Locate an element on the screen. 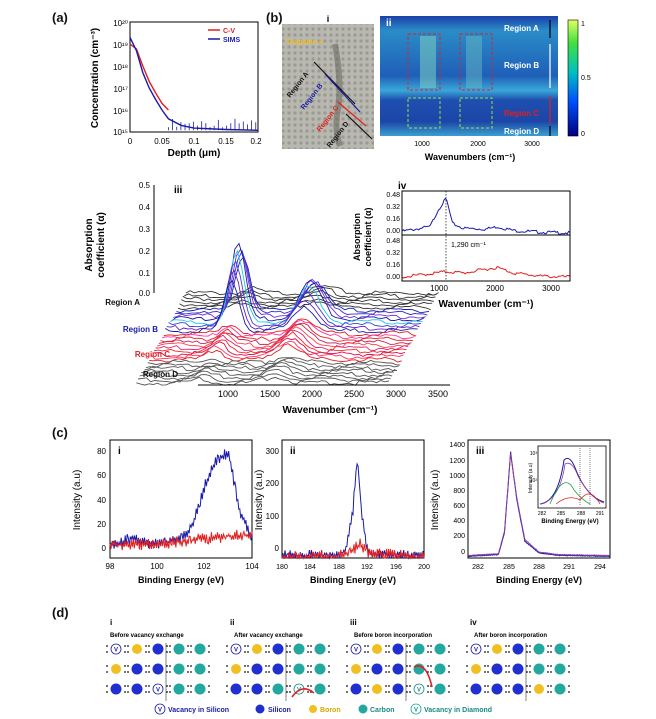 Image resolution: width=656 pixels, height=719 pixels. c-i-xtick: 102 is located at coordinates (204, 566).